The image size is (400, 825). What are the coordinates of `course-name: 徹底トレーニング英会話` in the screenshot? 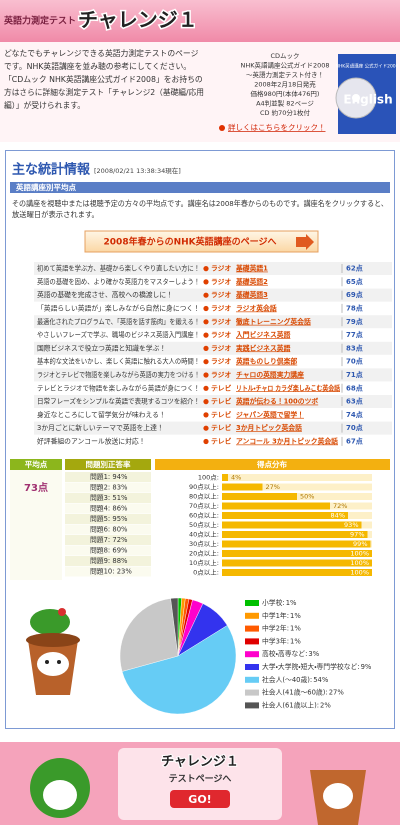 It's located at (273, 321).